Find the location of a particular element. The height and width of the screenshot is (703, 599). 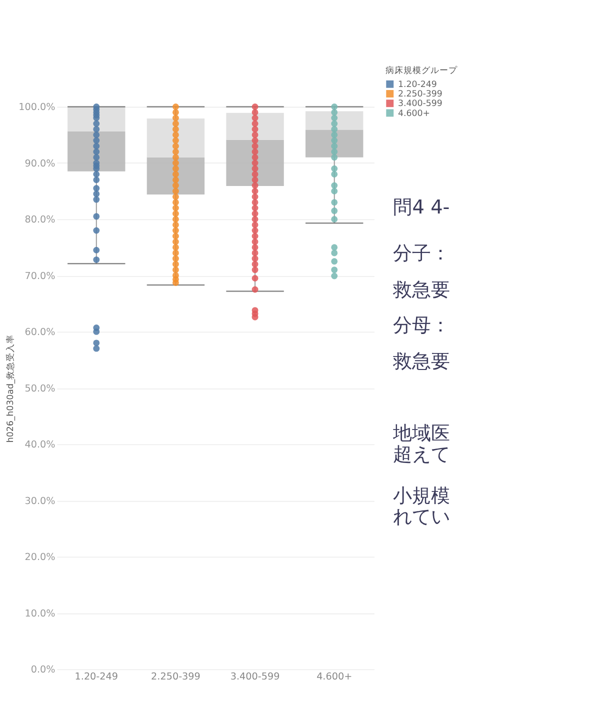

y-axis-title: h026_h030ad_救急受入率 is located at coordinates (10, 388).